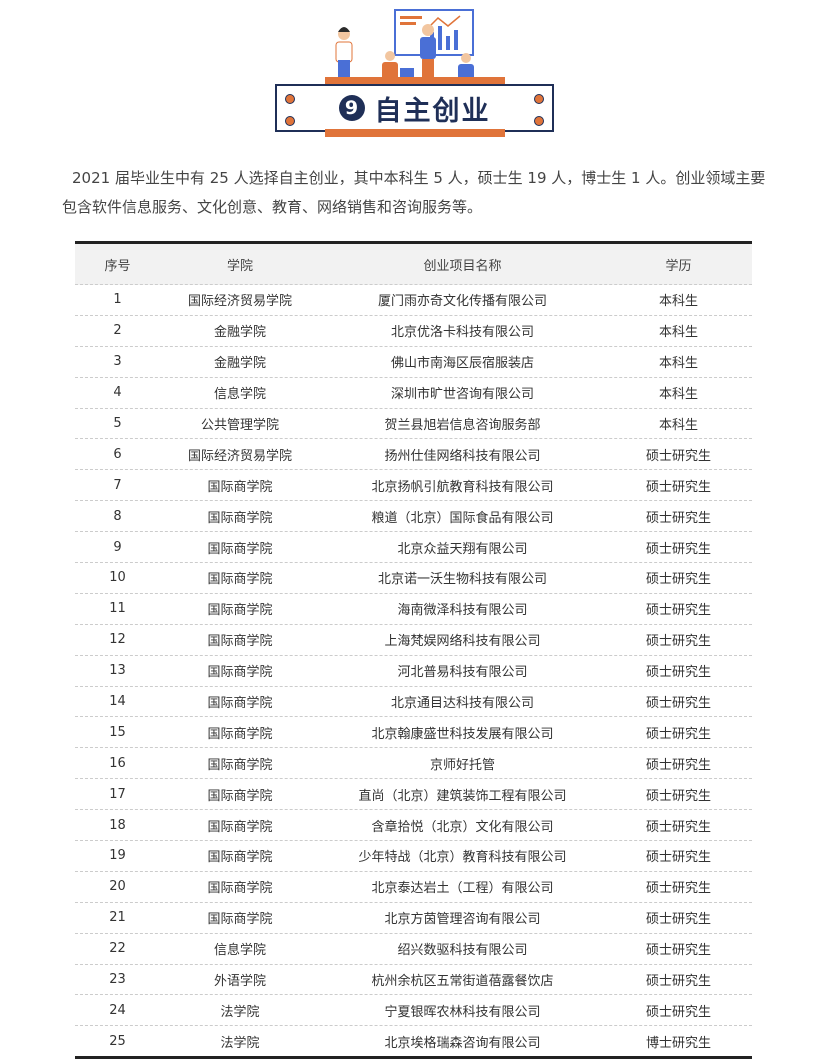  Describe the element at coordinates (432, 111) in the screenshot. I see `section-title: 自主创业` at that location.